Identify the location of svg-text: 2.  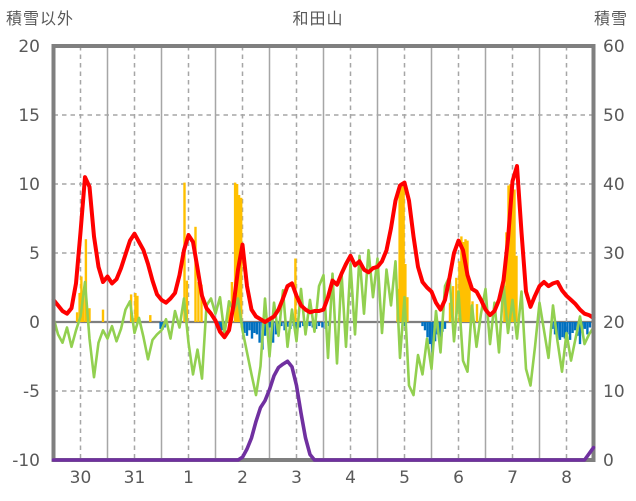
(242, 478).